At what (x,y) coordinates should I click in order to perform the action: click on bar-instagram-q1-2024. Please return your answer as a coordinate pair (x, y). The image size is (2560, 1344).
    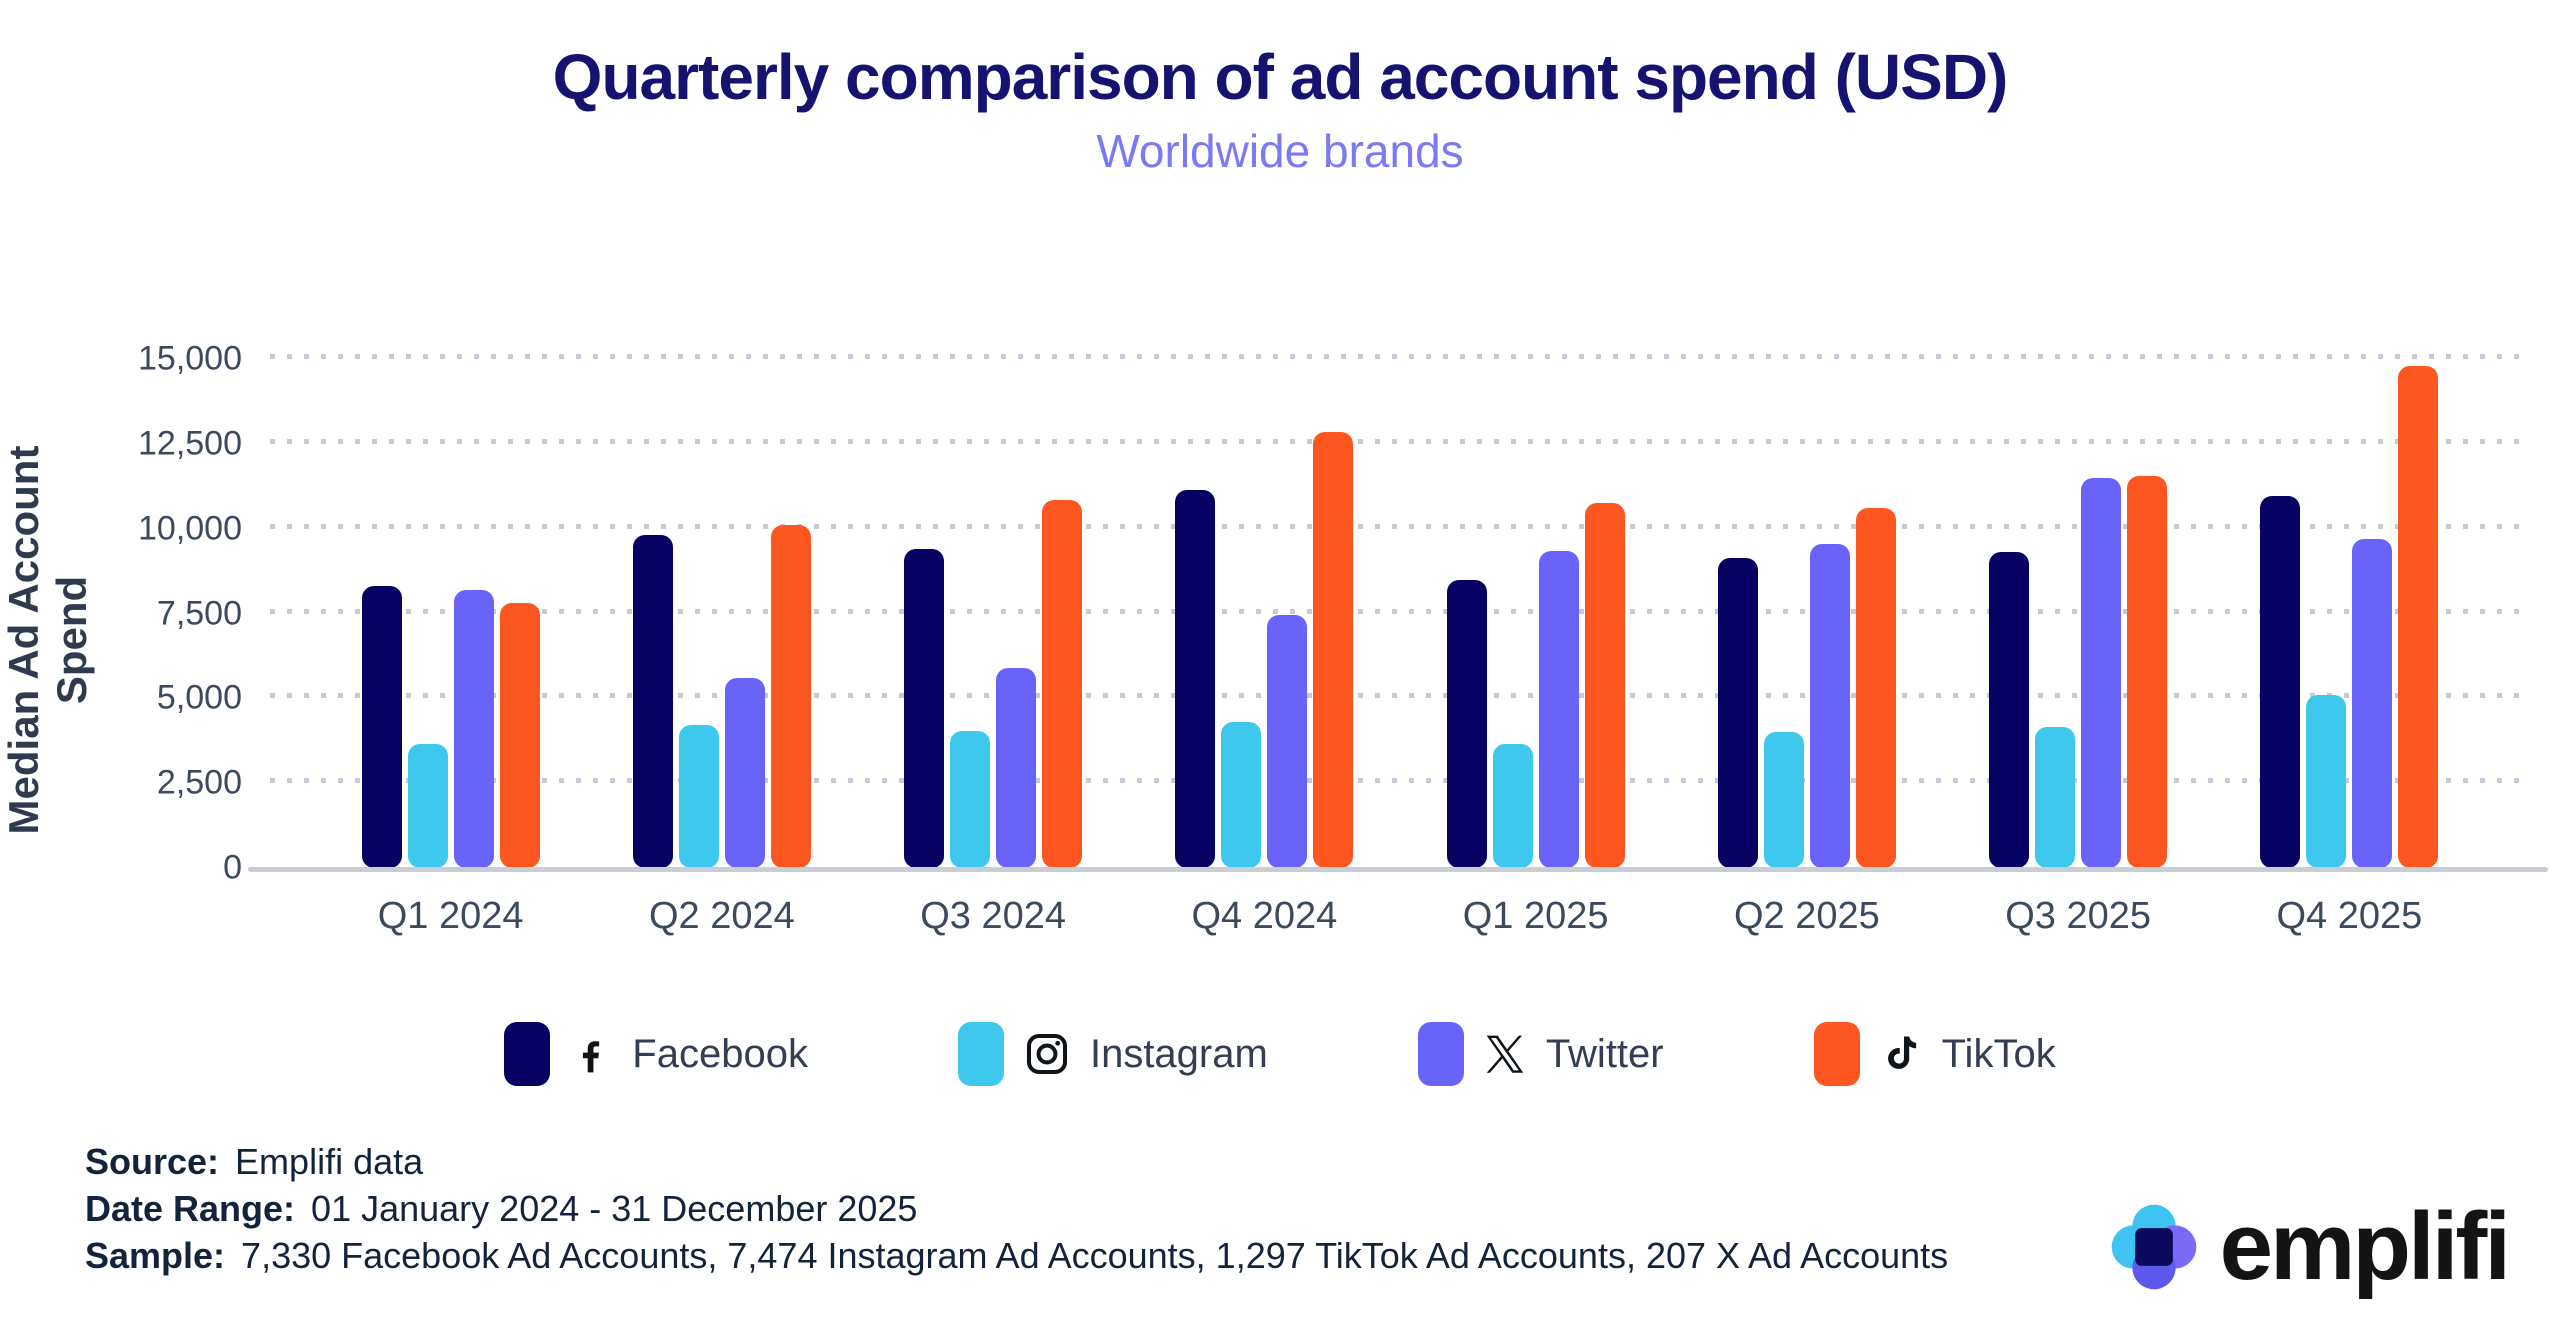
    Looking at the image, I should click on (427, 806).